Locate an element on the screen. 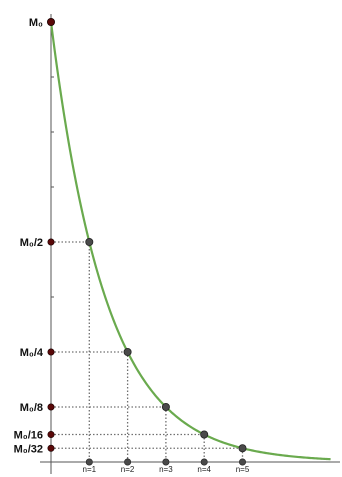 This screenshot has width=342, height=477. x-tick-label: n=3 is located at coordinates (166, 469).